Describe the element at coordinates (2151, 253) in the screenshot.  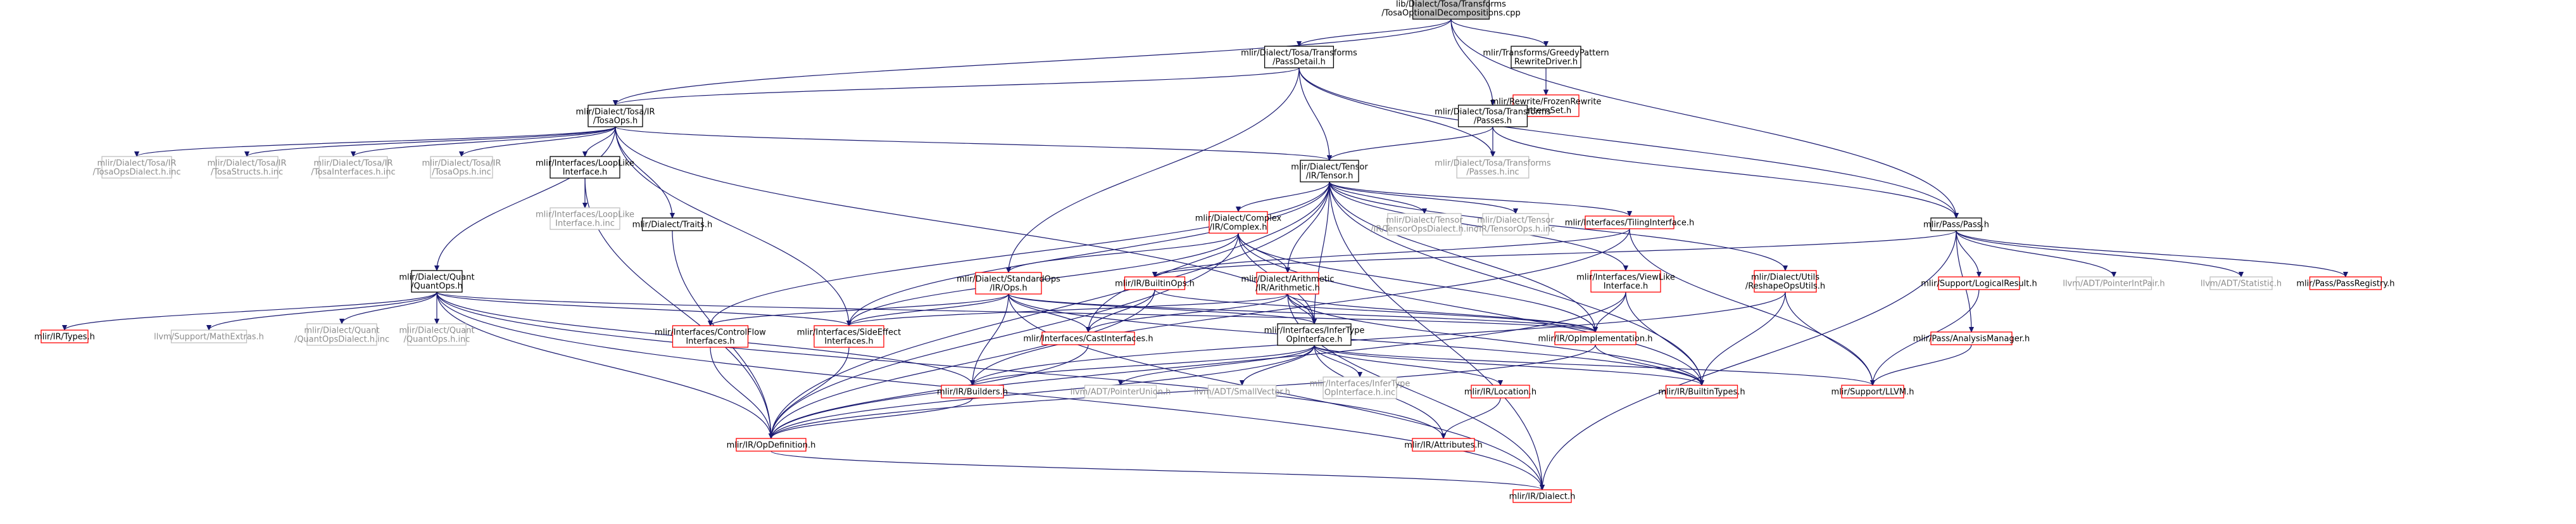
I see `edge-pass-to-passregistry` at that location.